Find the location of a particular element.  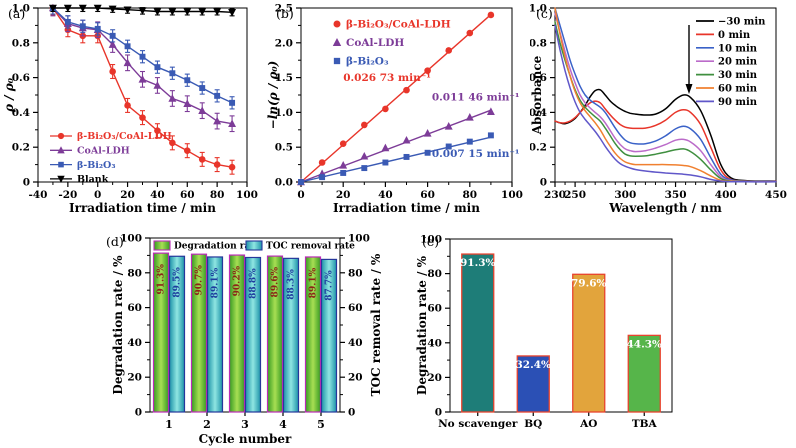

x-tick-label: 80 is located at coordinates (469, 195).